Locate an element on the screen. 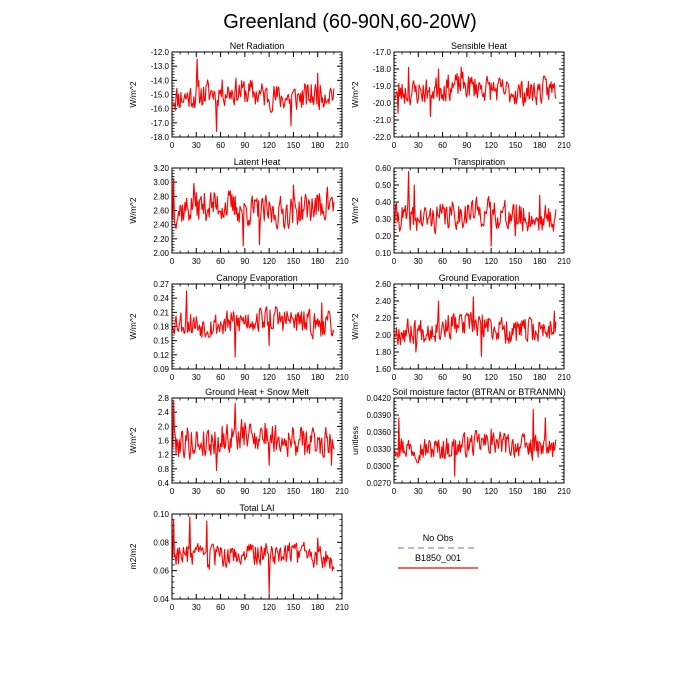  panel-title: Canopy Evaporation is located at coordinates (257, 278).